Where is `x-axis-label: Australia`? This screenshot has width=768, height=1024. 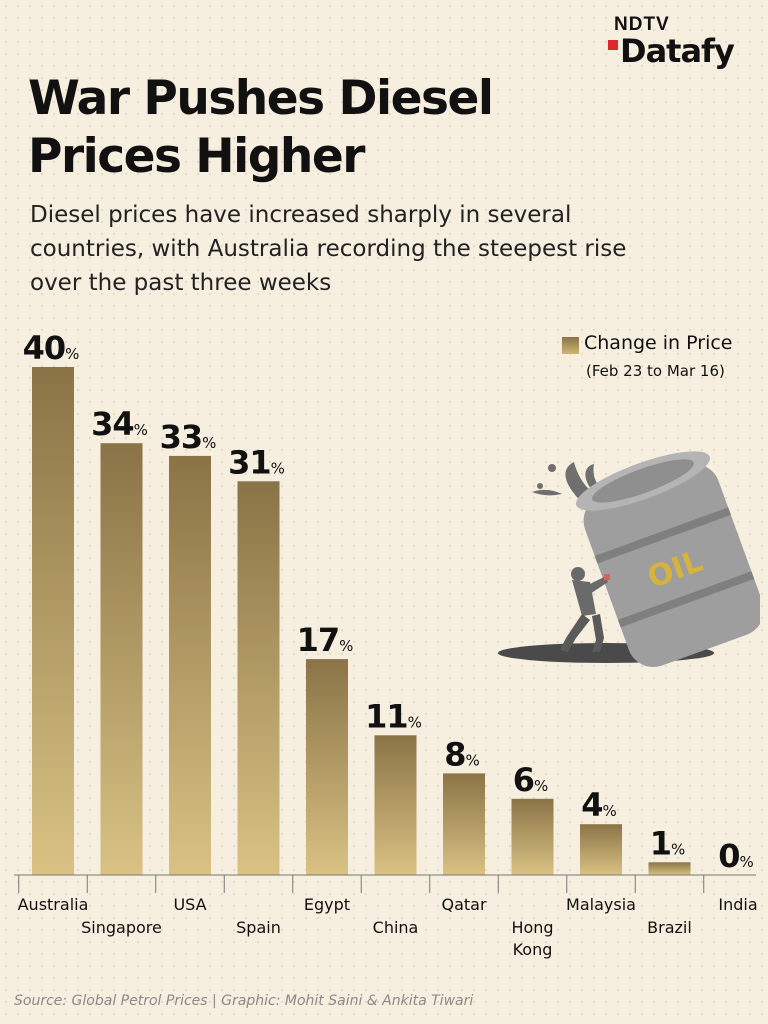 x-axis-label: Australia is located at coordinates (53, 904).